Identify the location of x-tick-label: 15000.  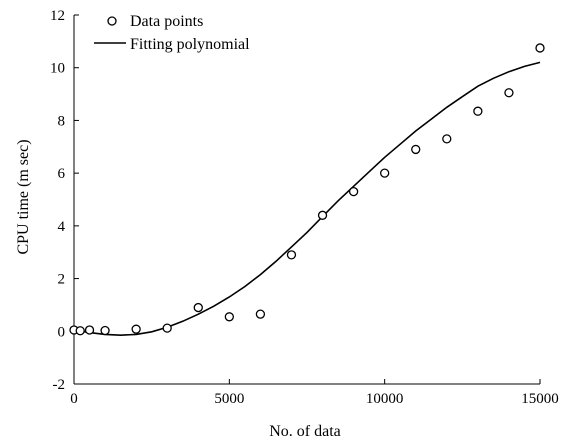
(540, 399).